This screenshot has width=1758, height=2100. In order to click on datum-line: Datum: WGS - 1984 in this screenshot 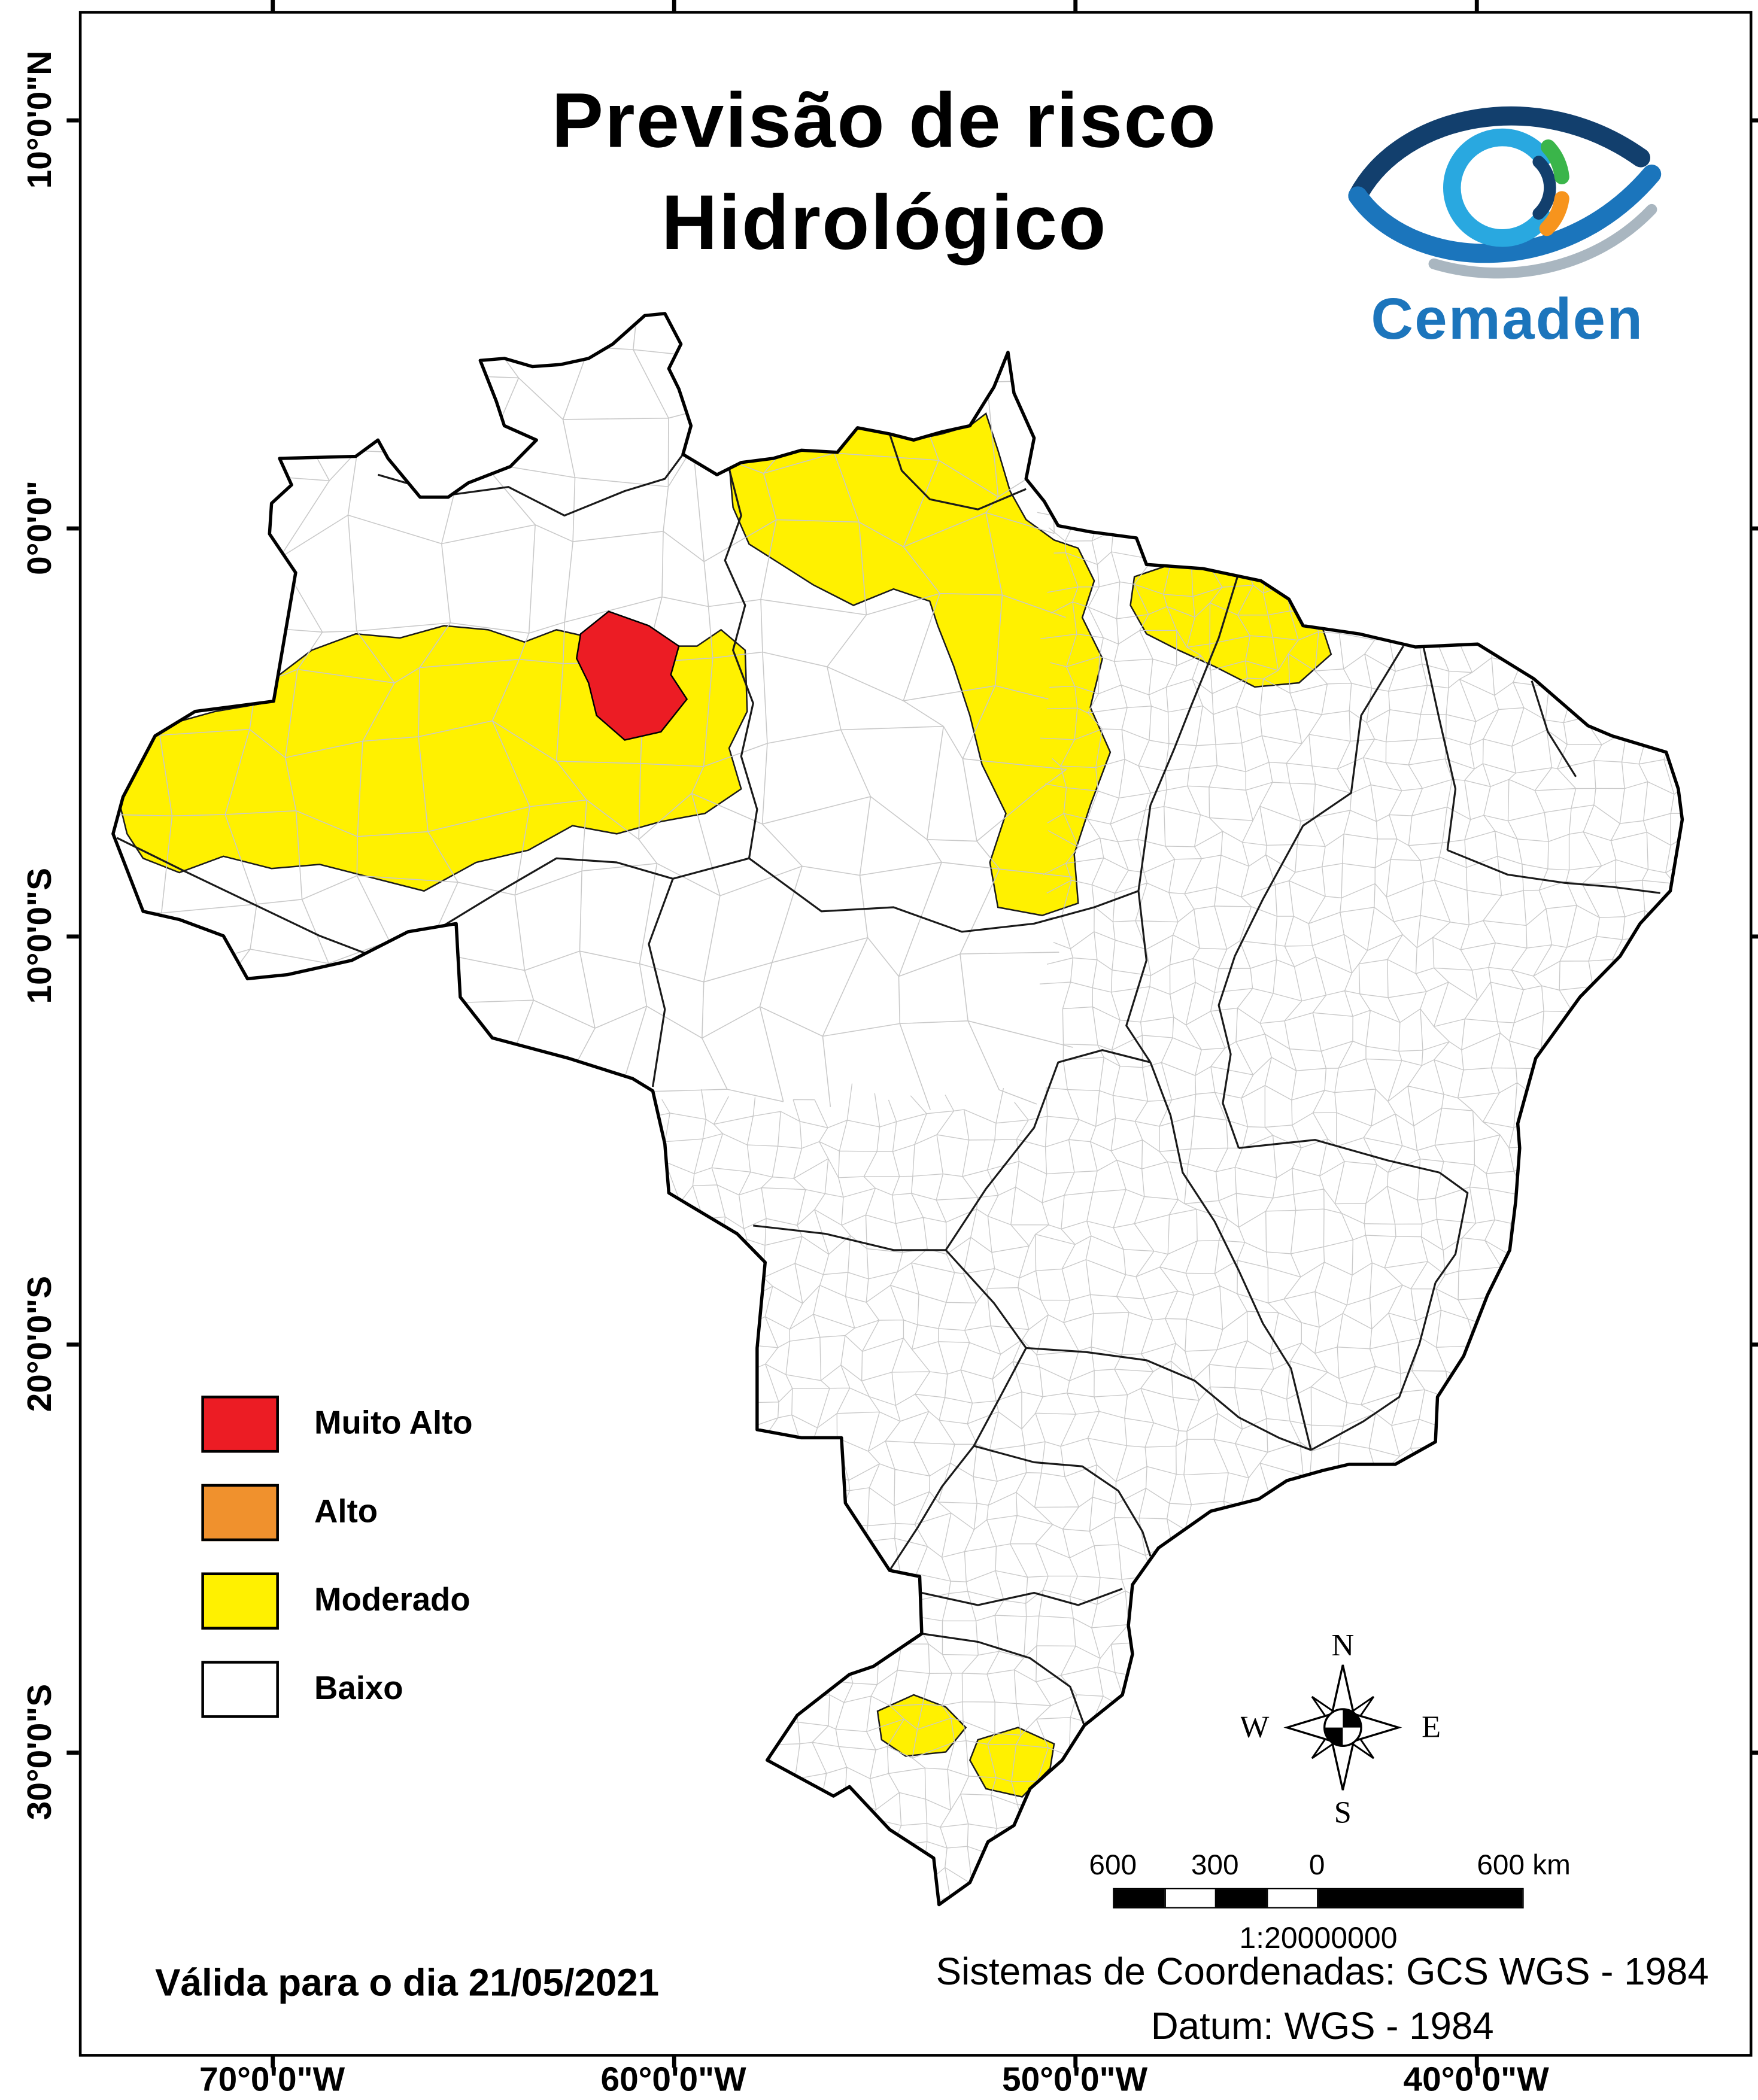, I will do `click(1322, 2026)`.